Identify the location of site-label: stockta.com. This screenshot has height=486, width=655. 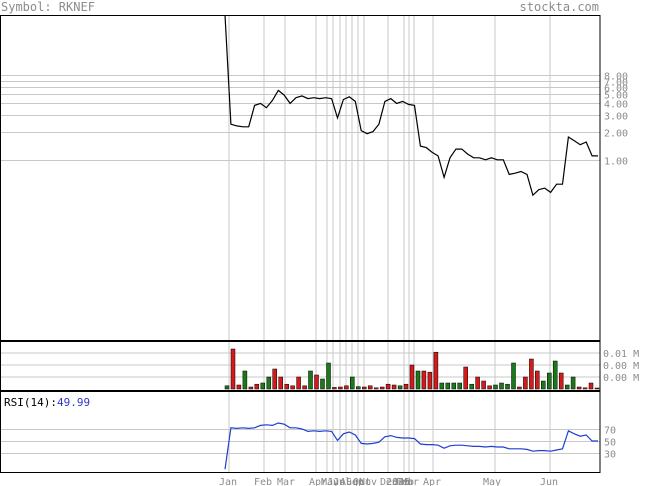
(559, 7).